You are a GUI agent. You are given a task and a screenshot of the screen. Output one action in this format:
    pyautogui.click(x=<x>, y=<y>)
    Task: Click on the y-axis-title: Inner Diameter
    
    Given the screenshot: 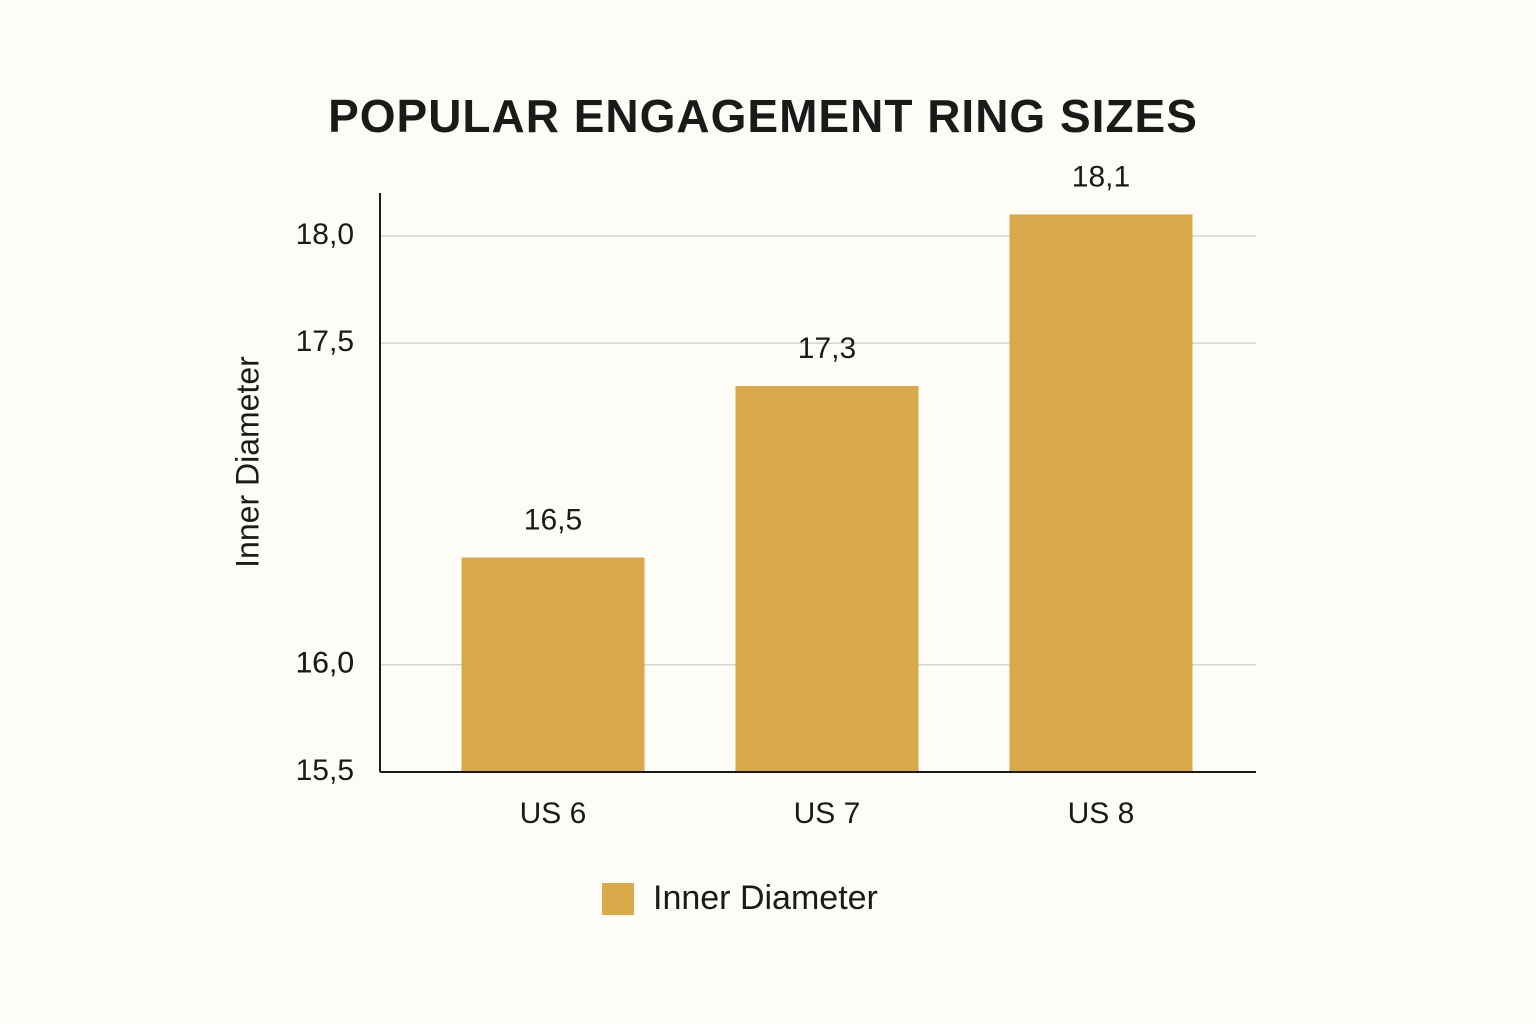 What is the action you would take?
    pyautogui.click(x=247, y=462)
    